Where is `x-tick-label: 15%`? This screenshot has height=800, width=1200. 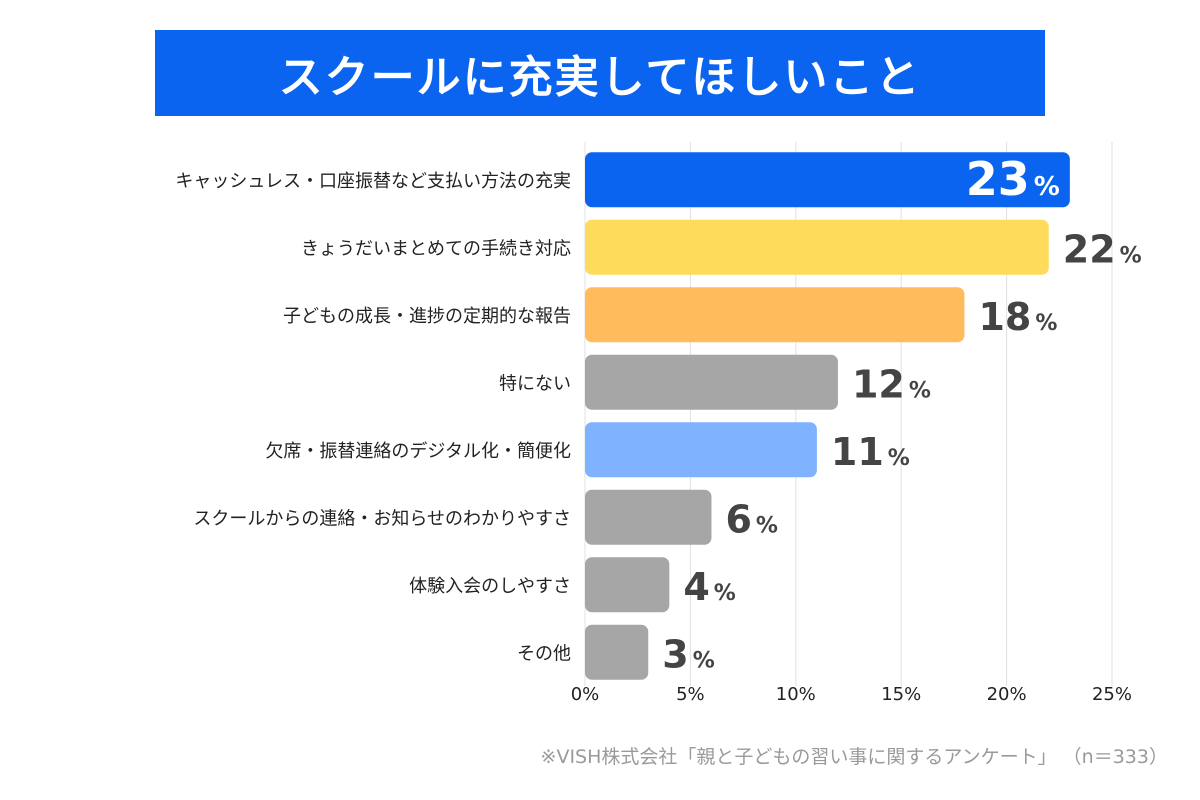 x-tick-label: 15% is located at coordinates (901, 694).